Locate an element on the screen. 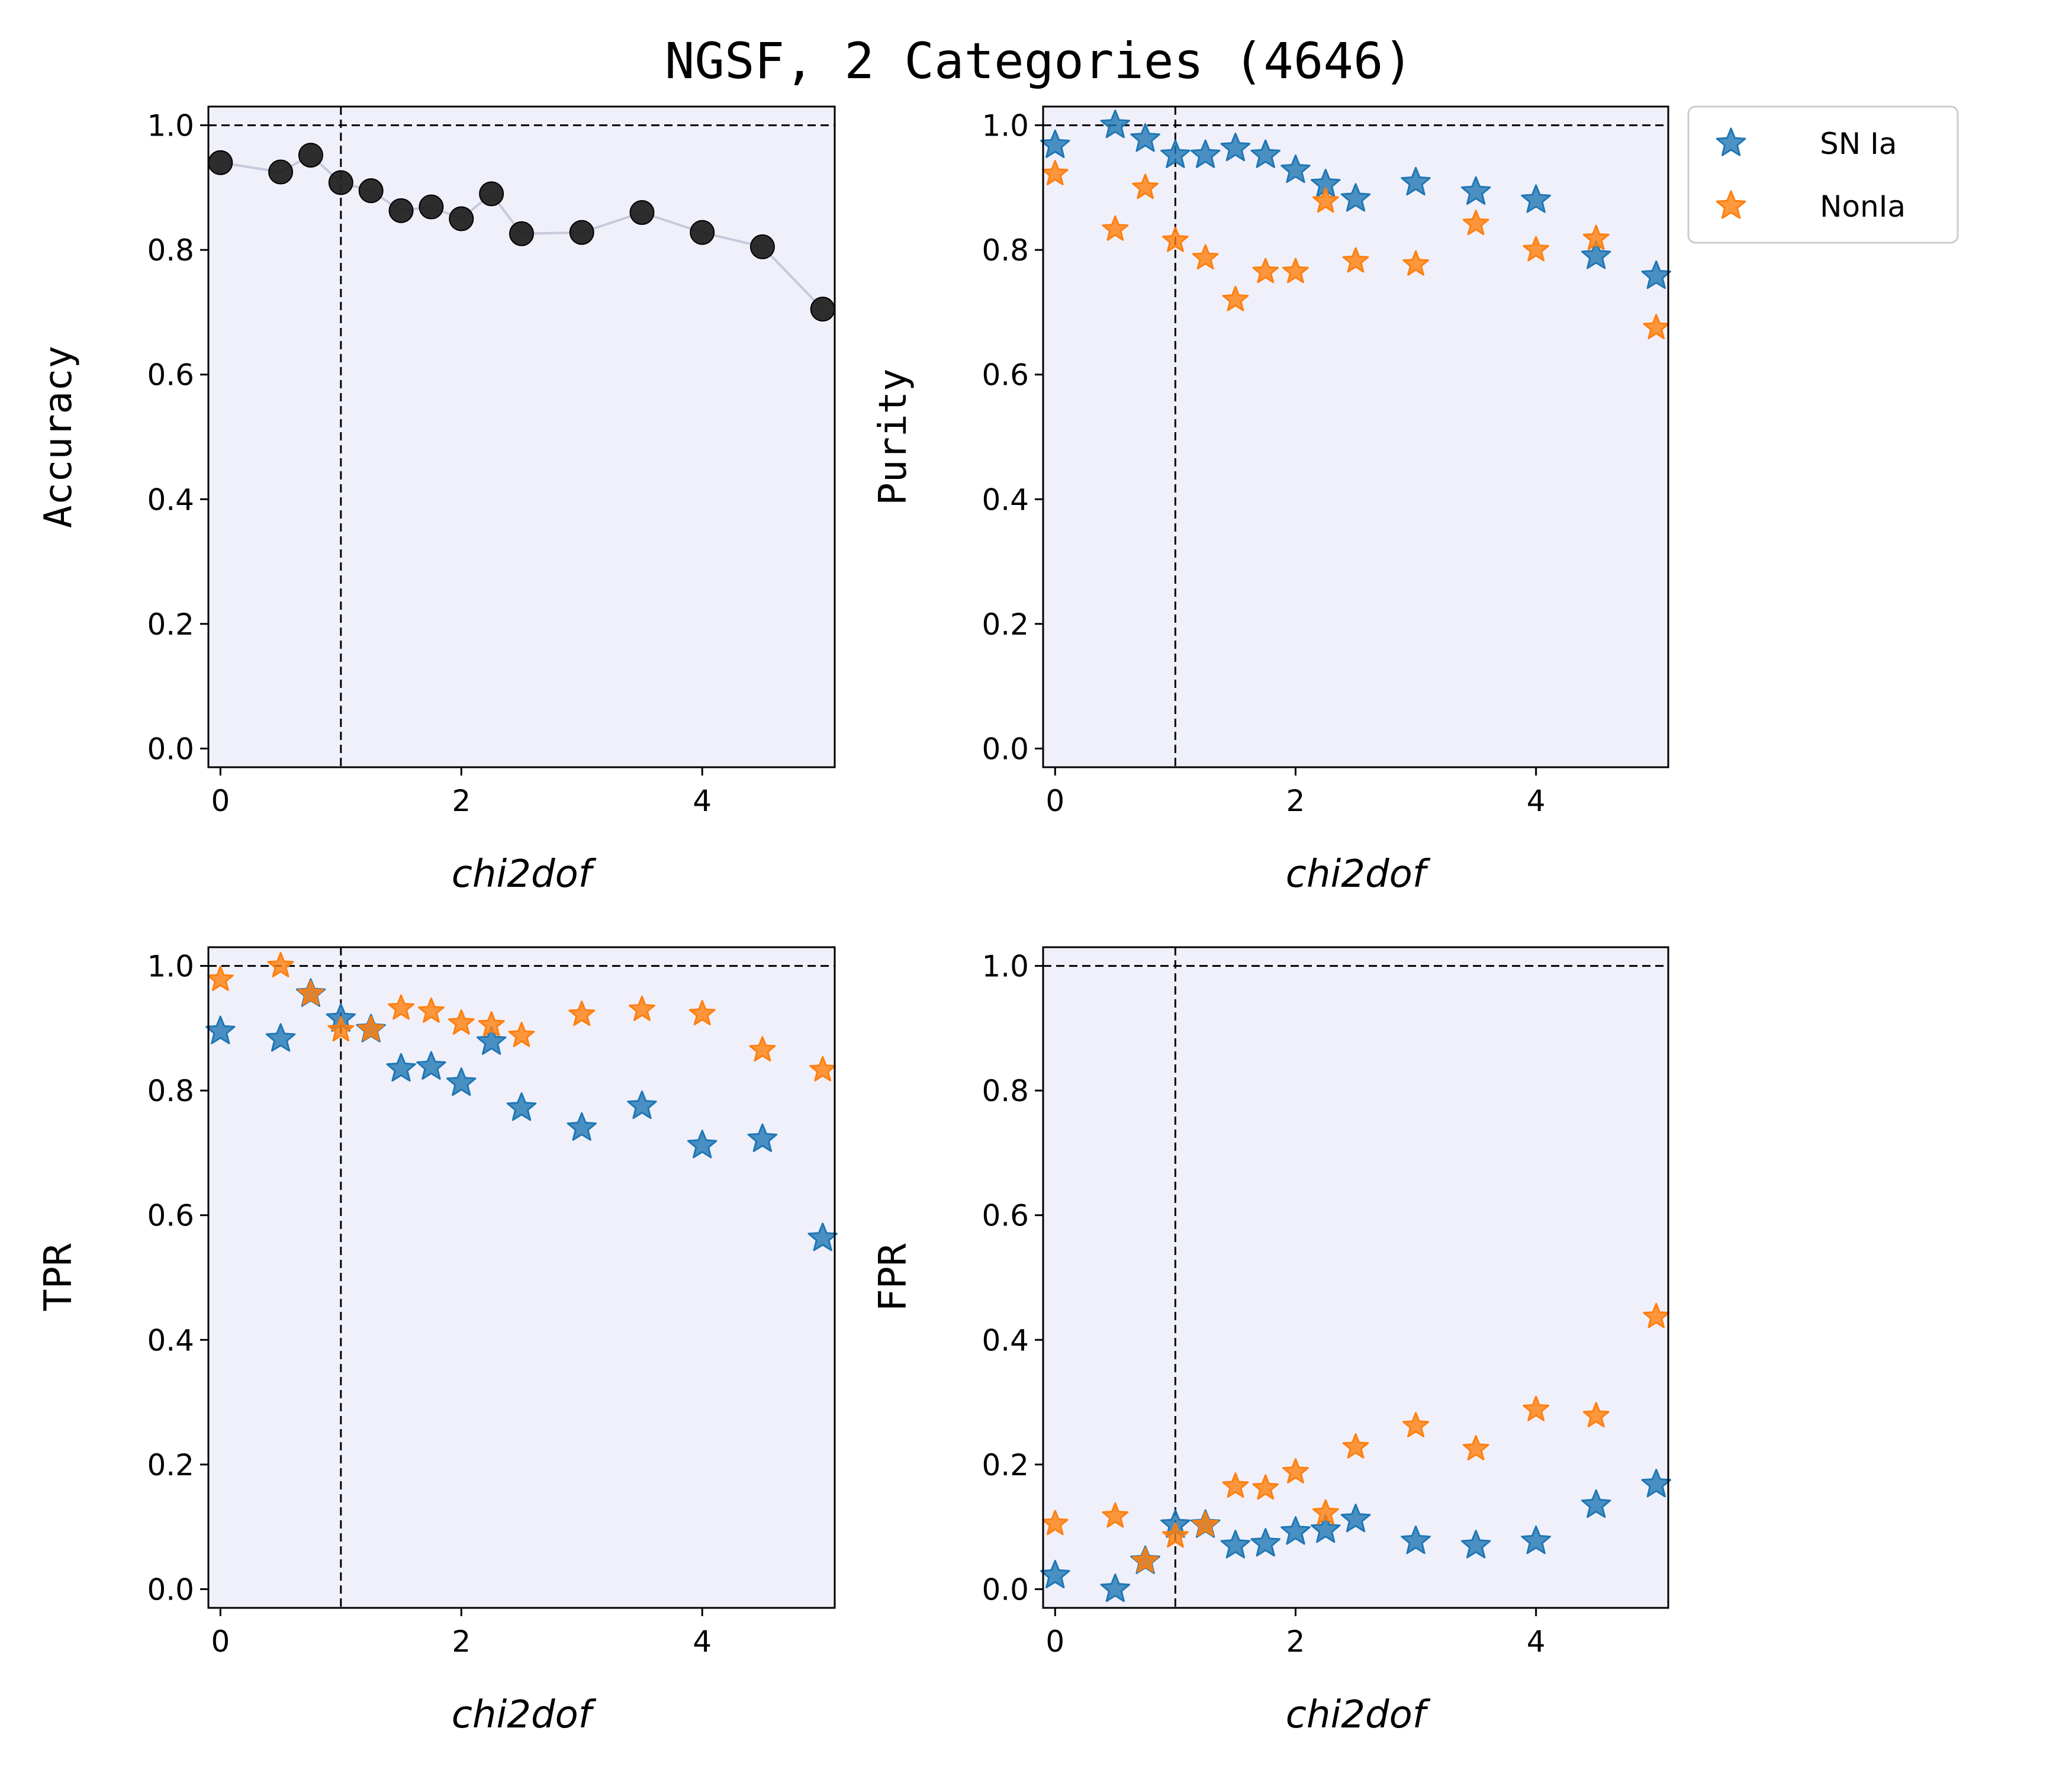 The width and height of the screenshot is (2072, 1776). legend-label: NonIa is located at coordinates (1863, 206).